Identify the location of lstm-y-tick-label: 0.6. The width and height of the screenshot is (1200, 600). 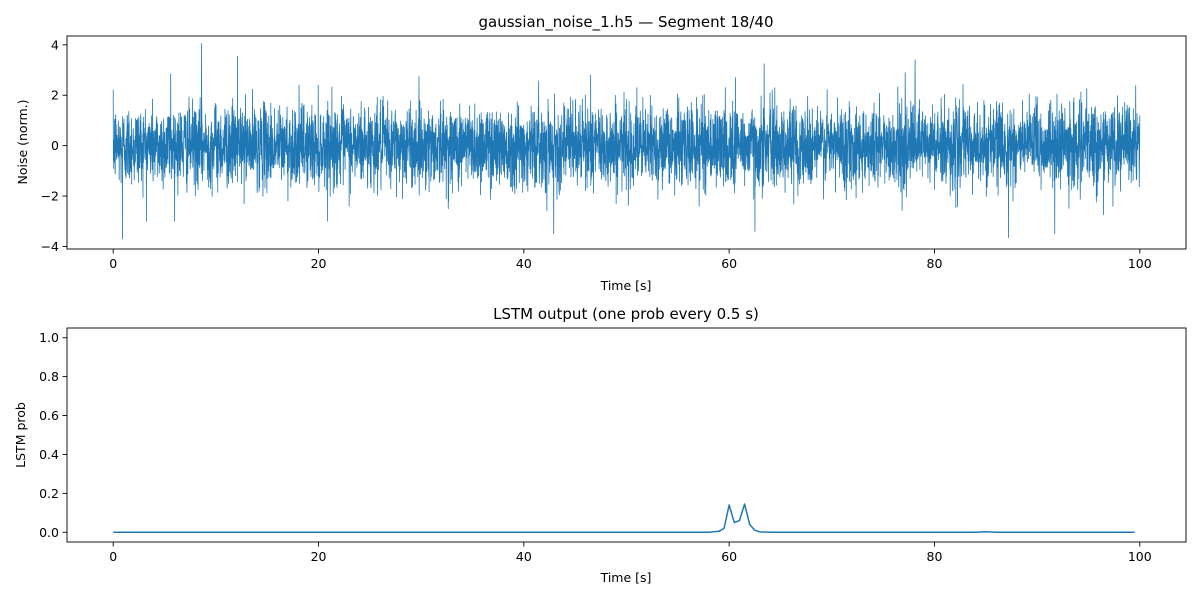
(49, 415).